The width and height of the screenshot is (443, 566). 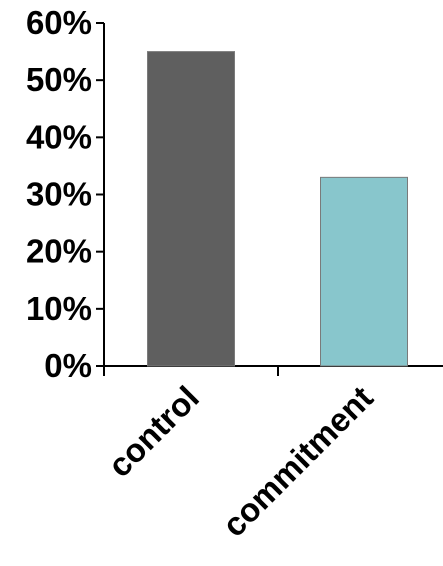 I want to click on y-tick-label: 50%, so click(x=59, y=79).